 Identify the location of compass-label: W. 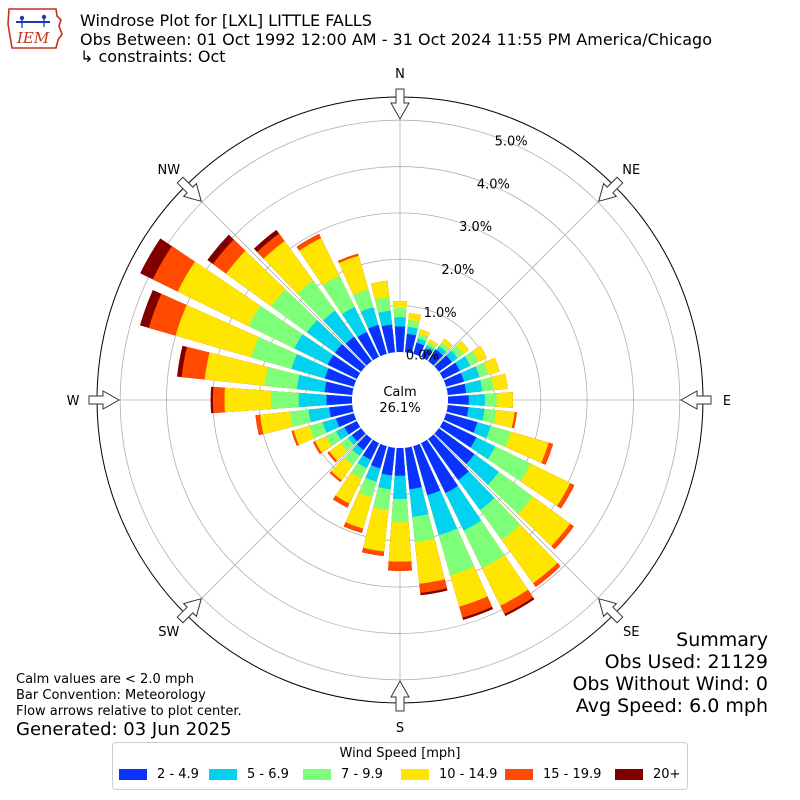
(73, 401).